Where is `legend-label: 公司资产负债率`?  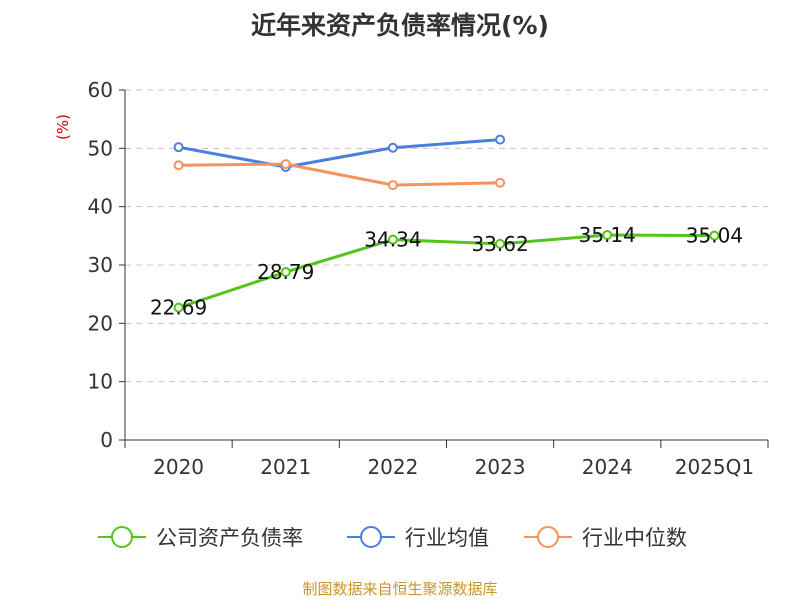
legend-label: 公司资产负债率 is located at coordinates (229, 538).